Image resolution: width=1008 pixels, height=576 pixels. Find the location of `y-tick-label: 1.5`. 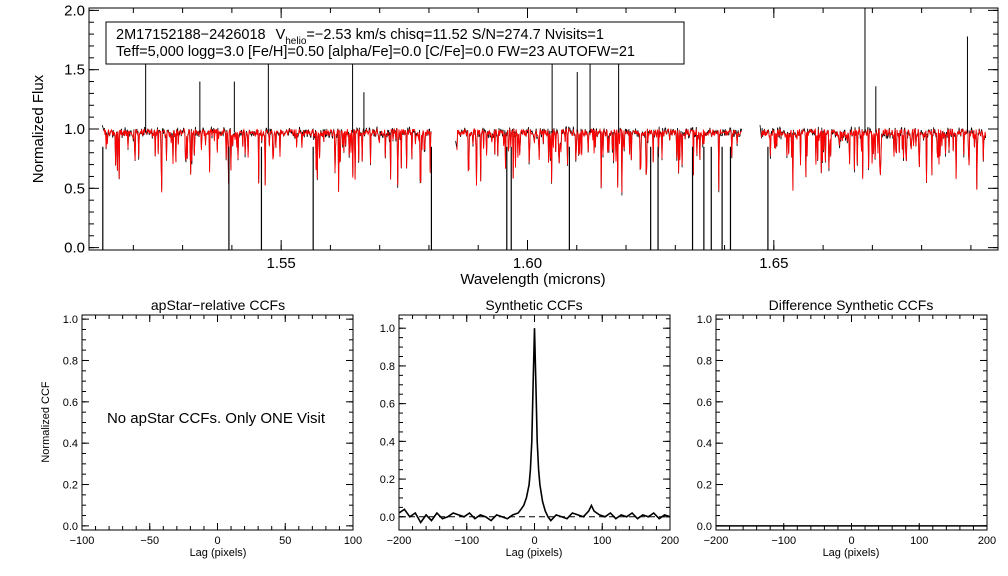

y-tick-label: 1.5 is located at coordinates (74, 70).